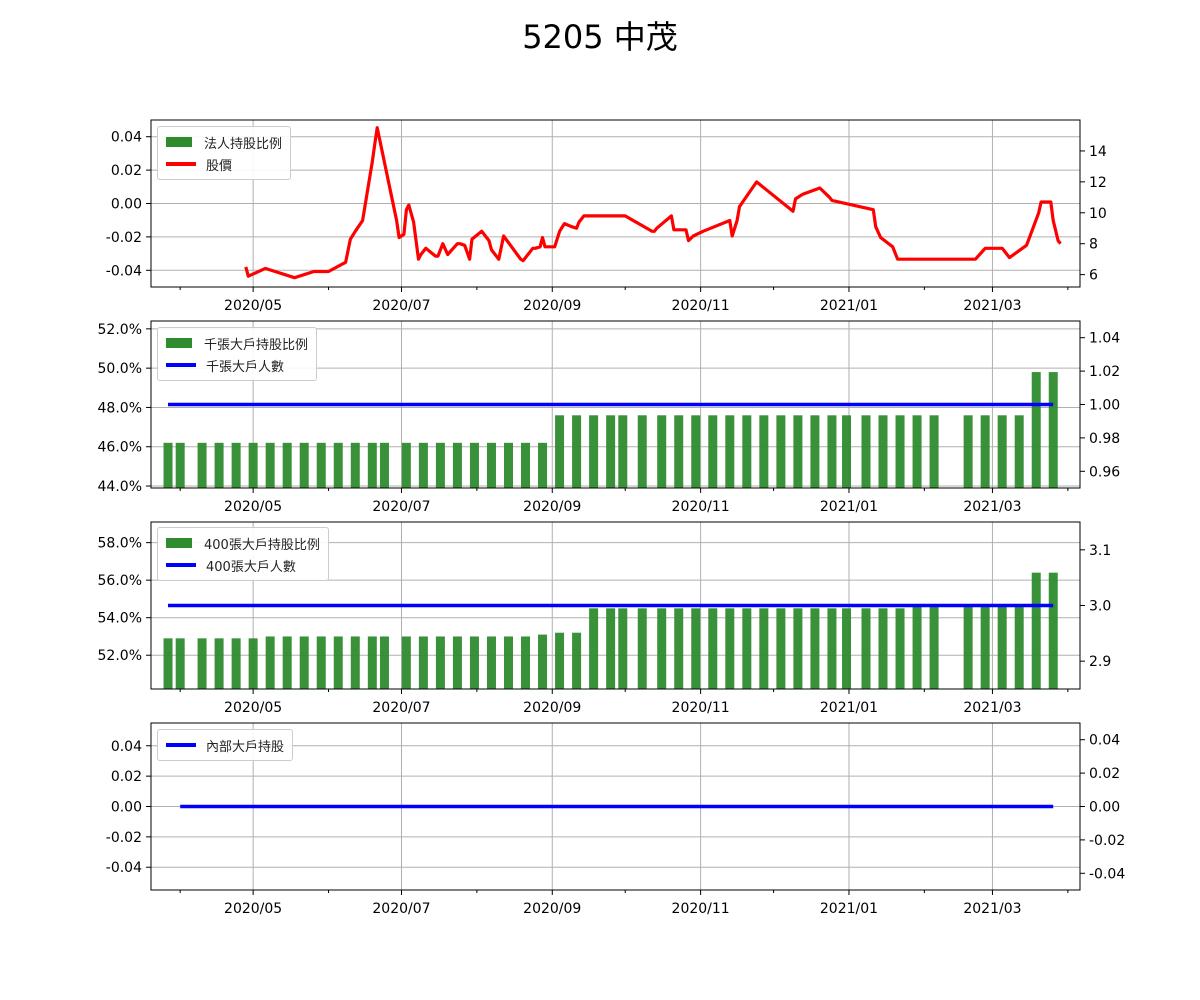  What do you see at coordinates (1104, 372) in the screenshot?
I see `y-right-tick-label: 1.02` at bounding box center [1104, 372].